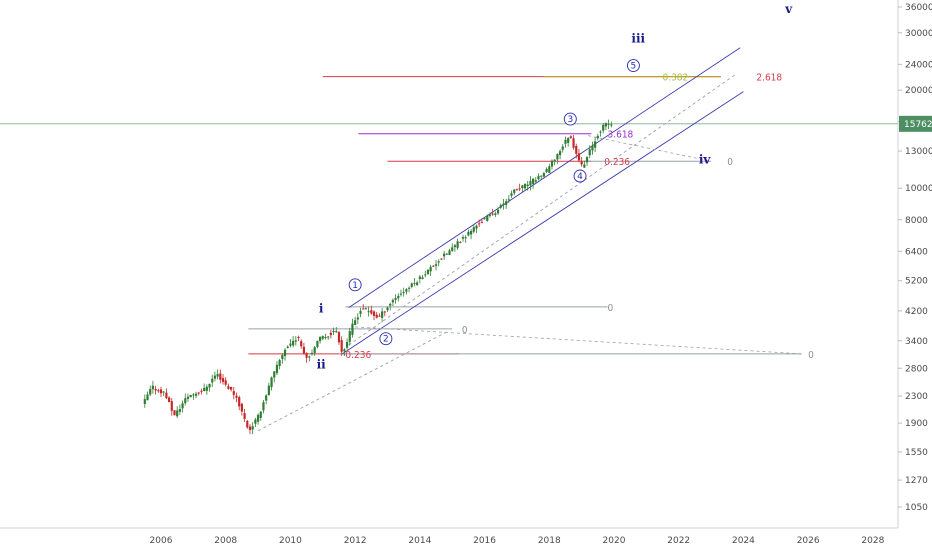 This screenshot has height=550, width=932. I want to click on y-tick-label: 30000, so click(918, 34).